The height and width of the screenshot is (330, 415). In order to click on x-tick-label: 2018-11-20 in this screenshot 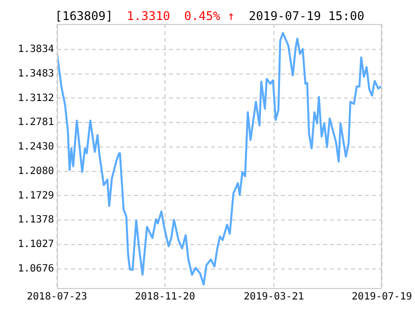, I will do `click(165, 297)`.